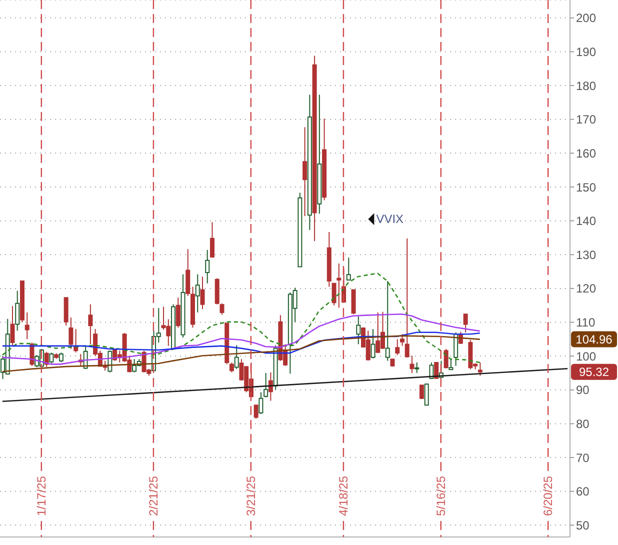 This screenshot has height=545, width=618. I want to click on y-tick-label: 90, so click(583, 390).